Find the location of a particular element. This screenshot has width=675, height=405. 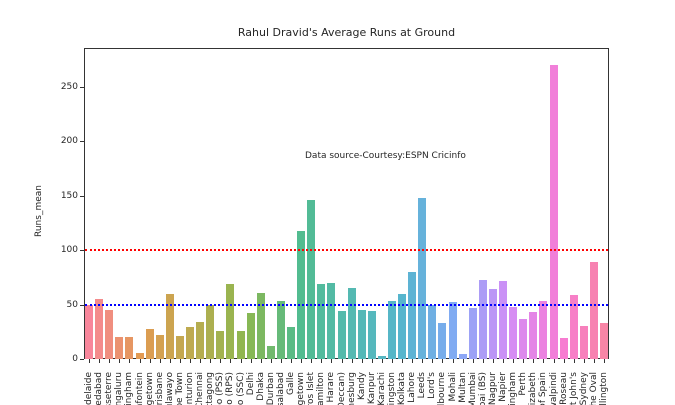

annotation-text: Data source-Courtesy:ESPN Cricinfo is located at coordinates (385, 156).